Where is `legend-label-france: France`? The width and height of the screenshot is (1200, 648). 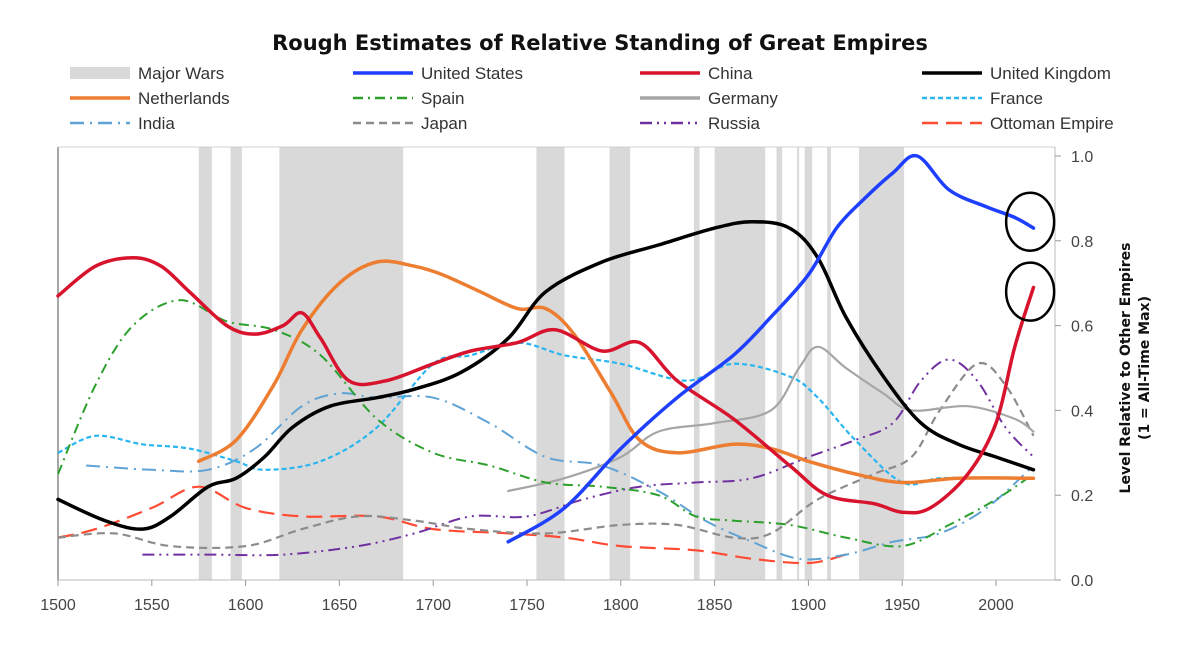
legend-label-france: France is located at coordinates (1016, 98).